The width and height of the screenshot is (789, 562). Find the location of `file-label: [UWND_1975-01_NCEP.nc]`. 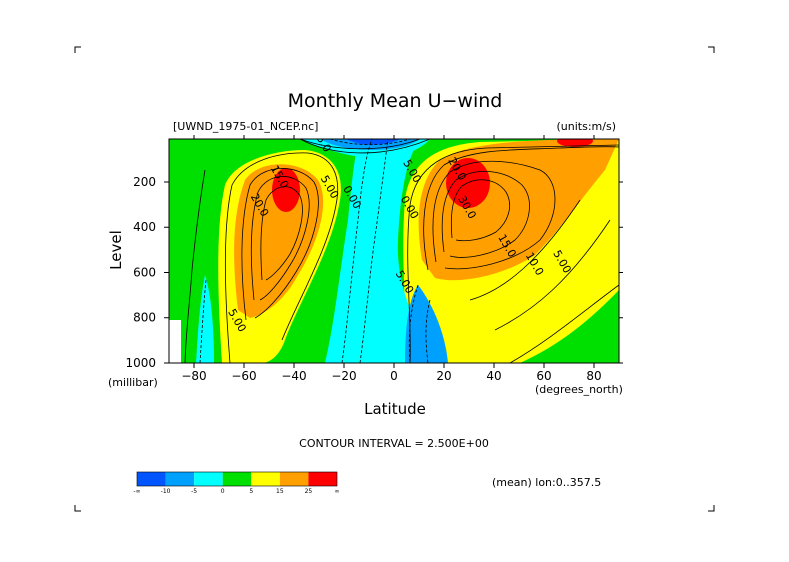

file-label: [UWND_1975-01_NCEP.nc] is located at coordinates (245, 126).